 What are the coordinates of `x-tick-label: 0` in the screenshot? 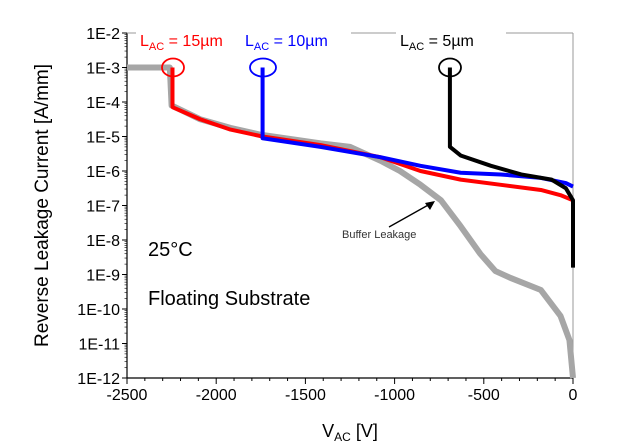 It's located at (573, 395).